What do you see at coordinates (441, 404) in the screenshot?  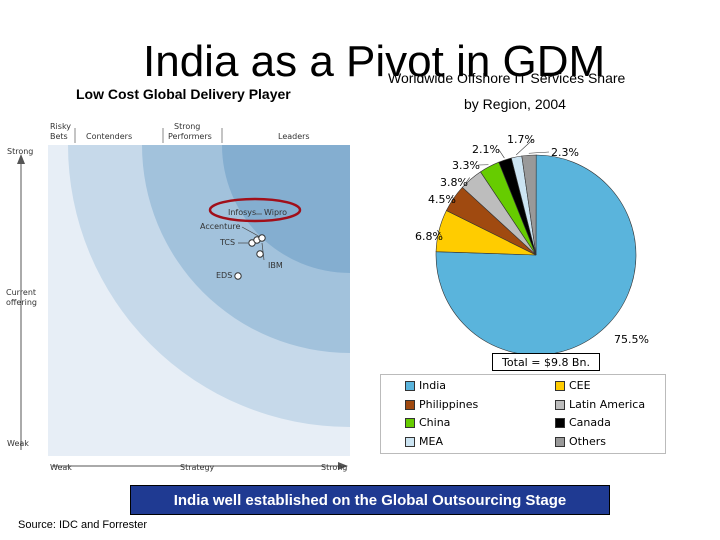 I see `legend-item-philippines: Philippines` at bounding box center [441, 404].